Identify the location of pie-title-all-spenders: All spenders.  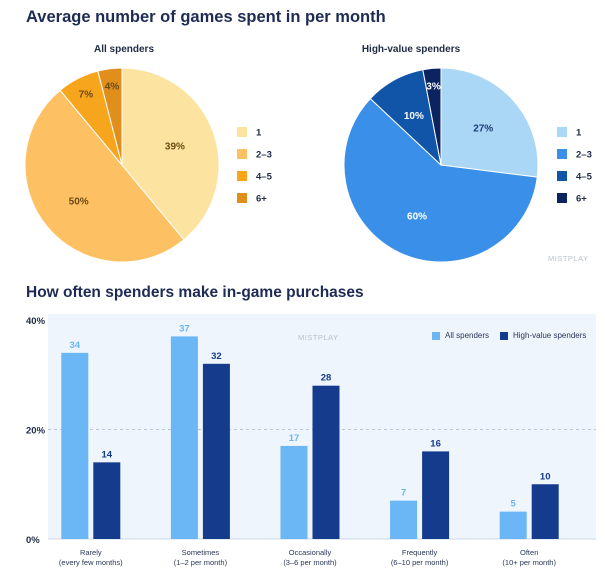
(124, 49).